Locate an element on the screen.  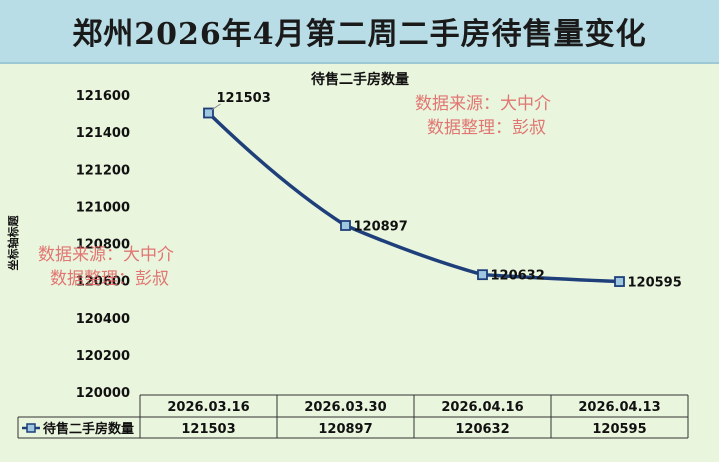
y-tick-label: 120400 is located at coordinates (103, 319).